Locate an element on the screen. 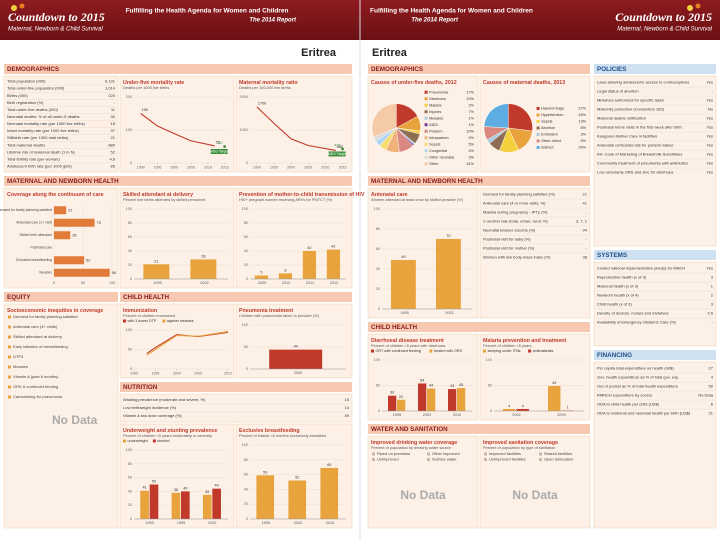  x-tick-label: 1990 is located at coordinates (134, 373).